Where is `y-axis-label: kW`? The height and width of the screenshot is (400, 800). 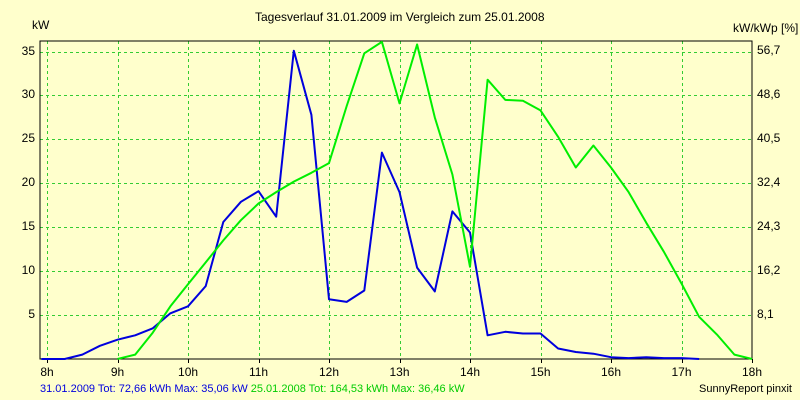 y-axis-label: kW is located at coordinates (41, 25).